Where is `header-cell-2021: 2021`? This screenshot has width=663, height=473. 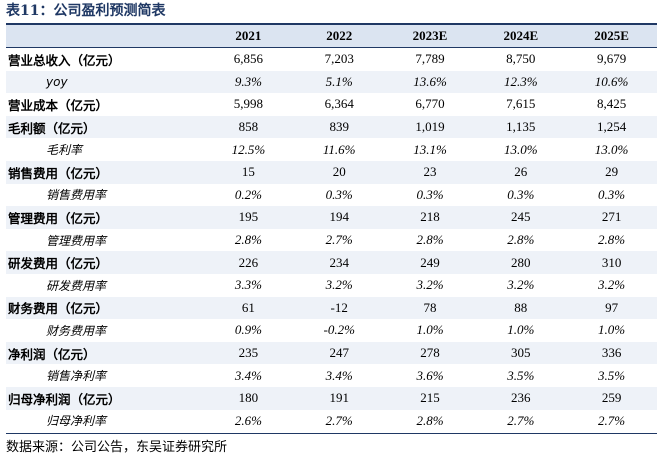
header-cell-2021: 2021 is located at coordinates (248, 36).